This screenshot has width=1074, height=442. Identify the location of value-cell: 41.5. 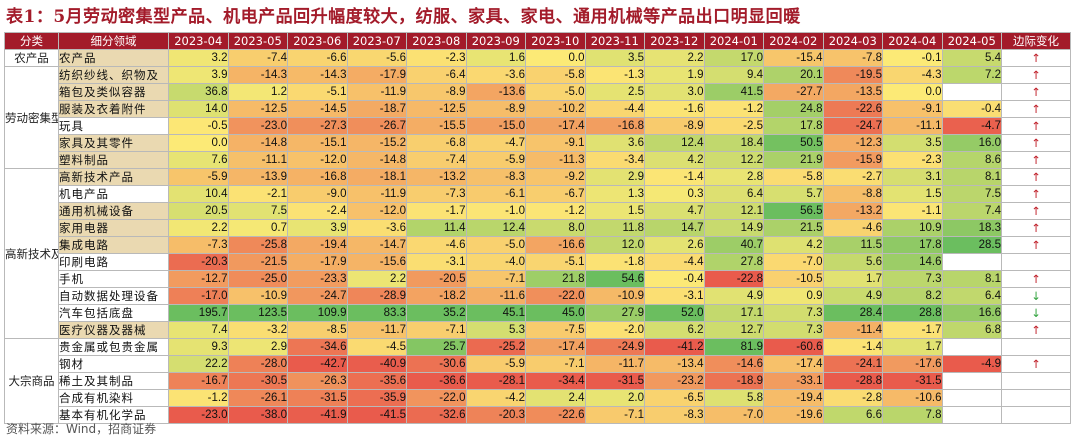
(733, 92).